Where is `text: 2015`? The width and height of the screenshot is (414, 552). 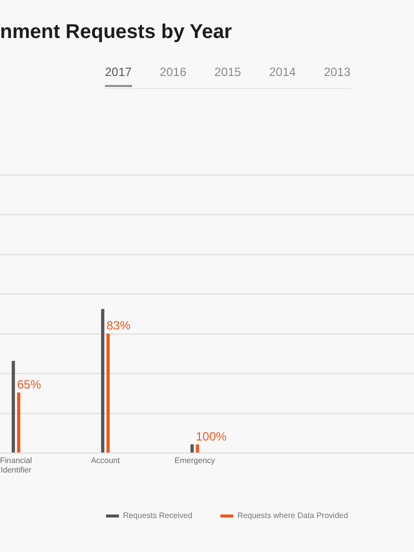 text: 2015 is located at coordinates (228, 72).